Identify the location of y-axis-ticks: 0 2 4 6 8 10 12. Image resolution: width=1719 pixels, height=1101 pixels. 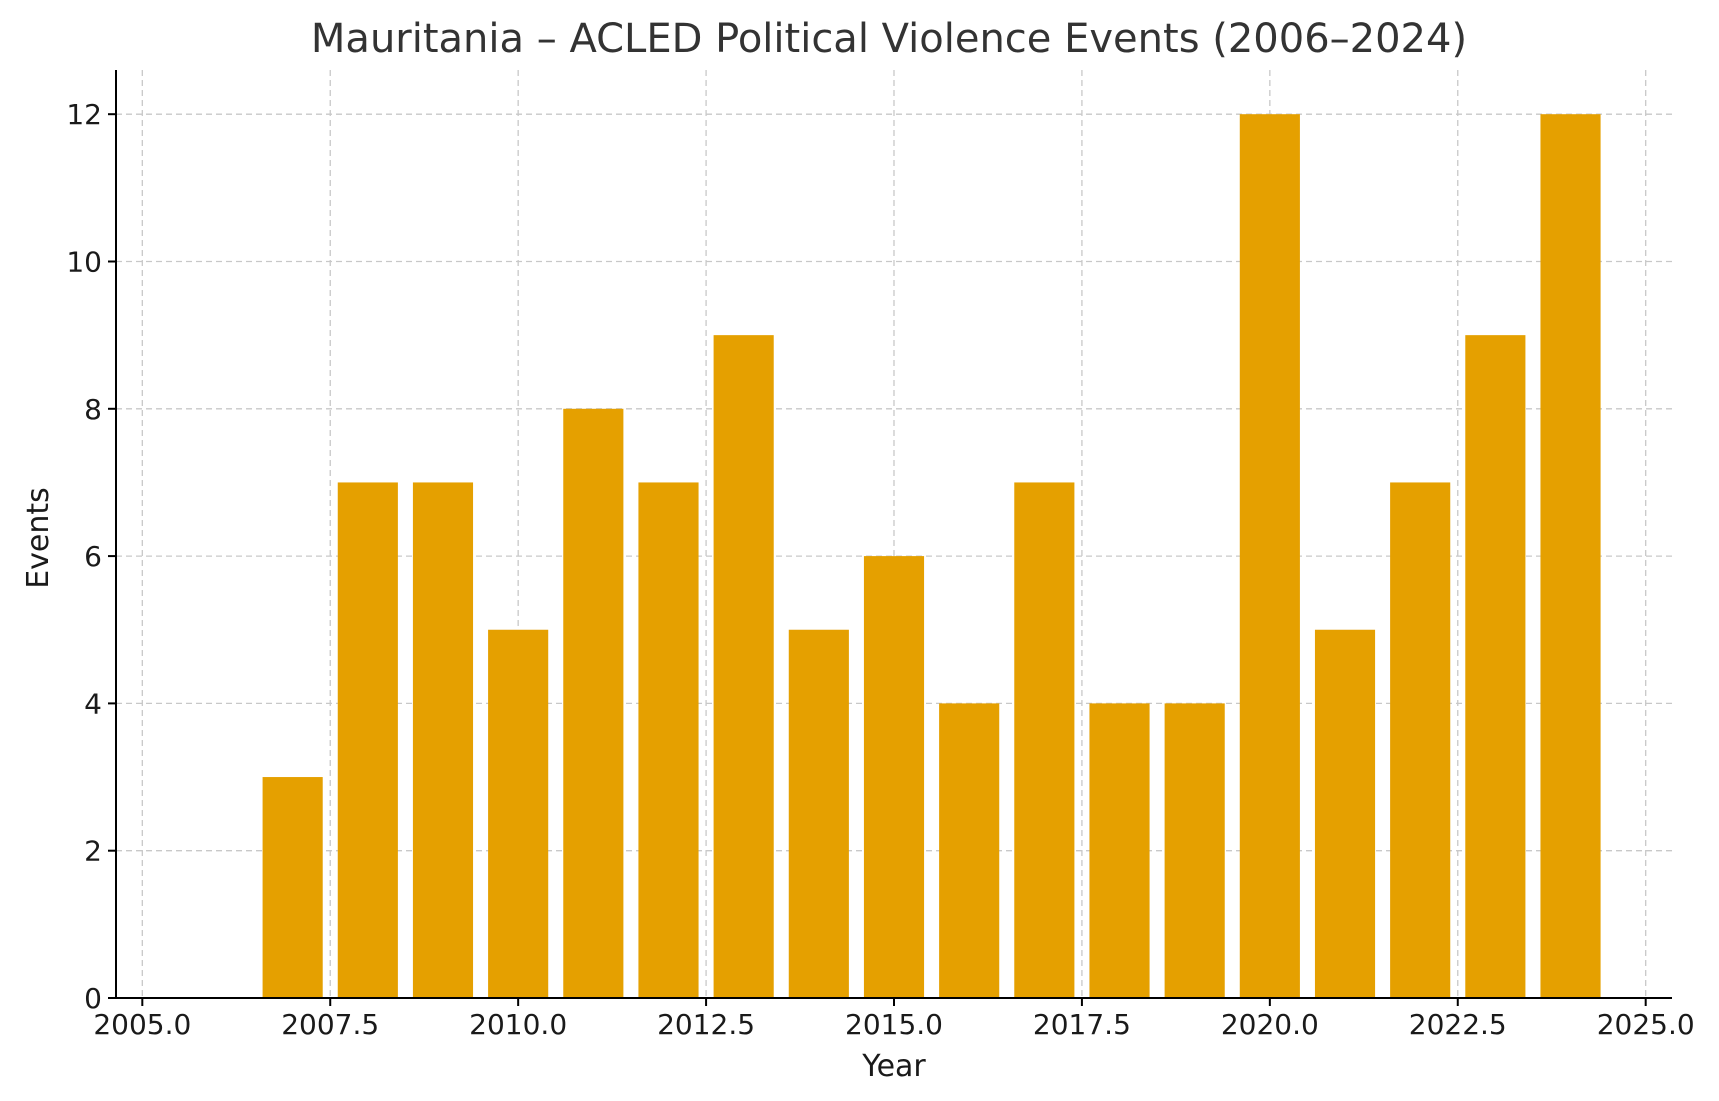
(91, 556).